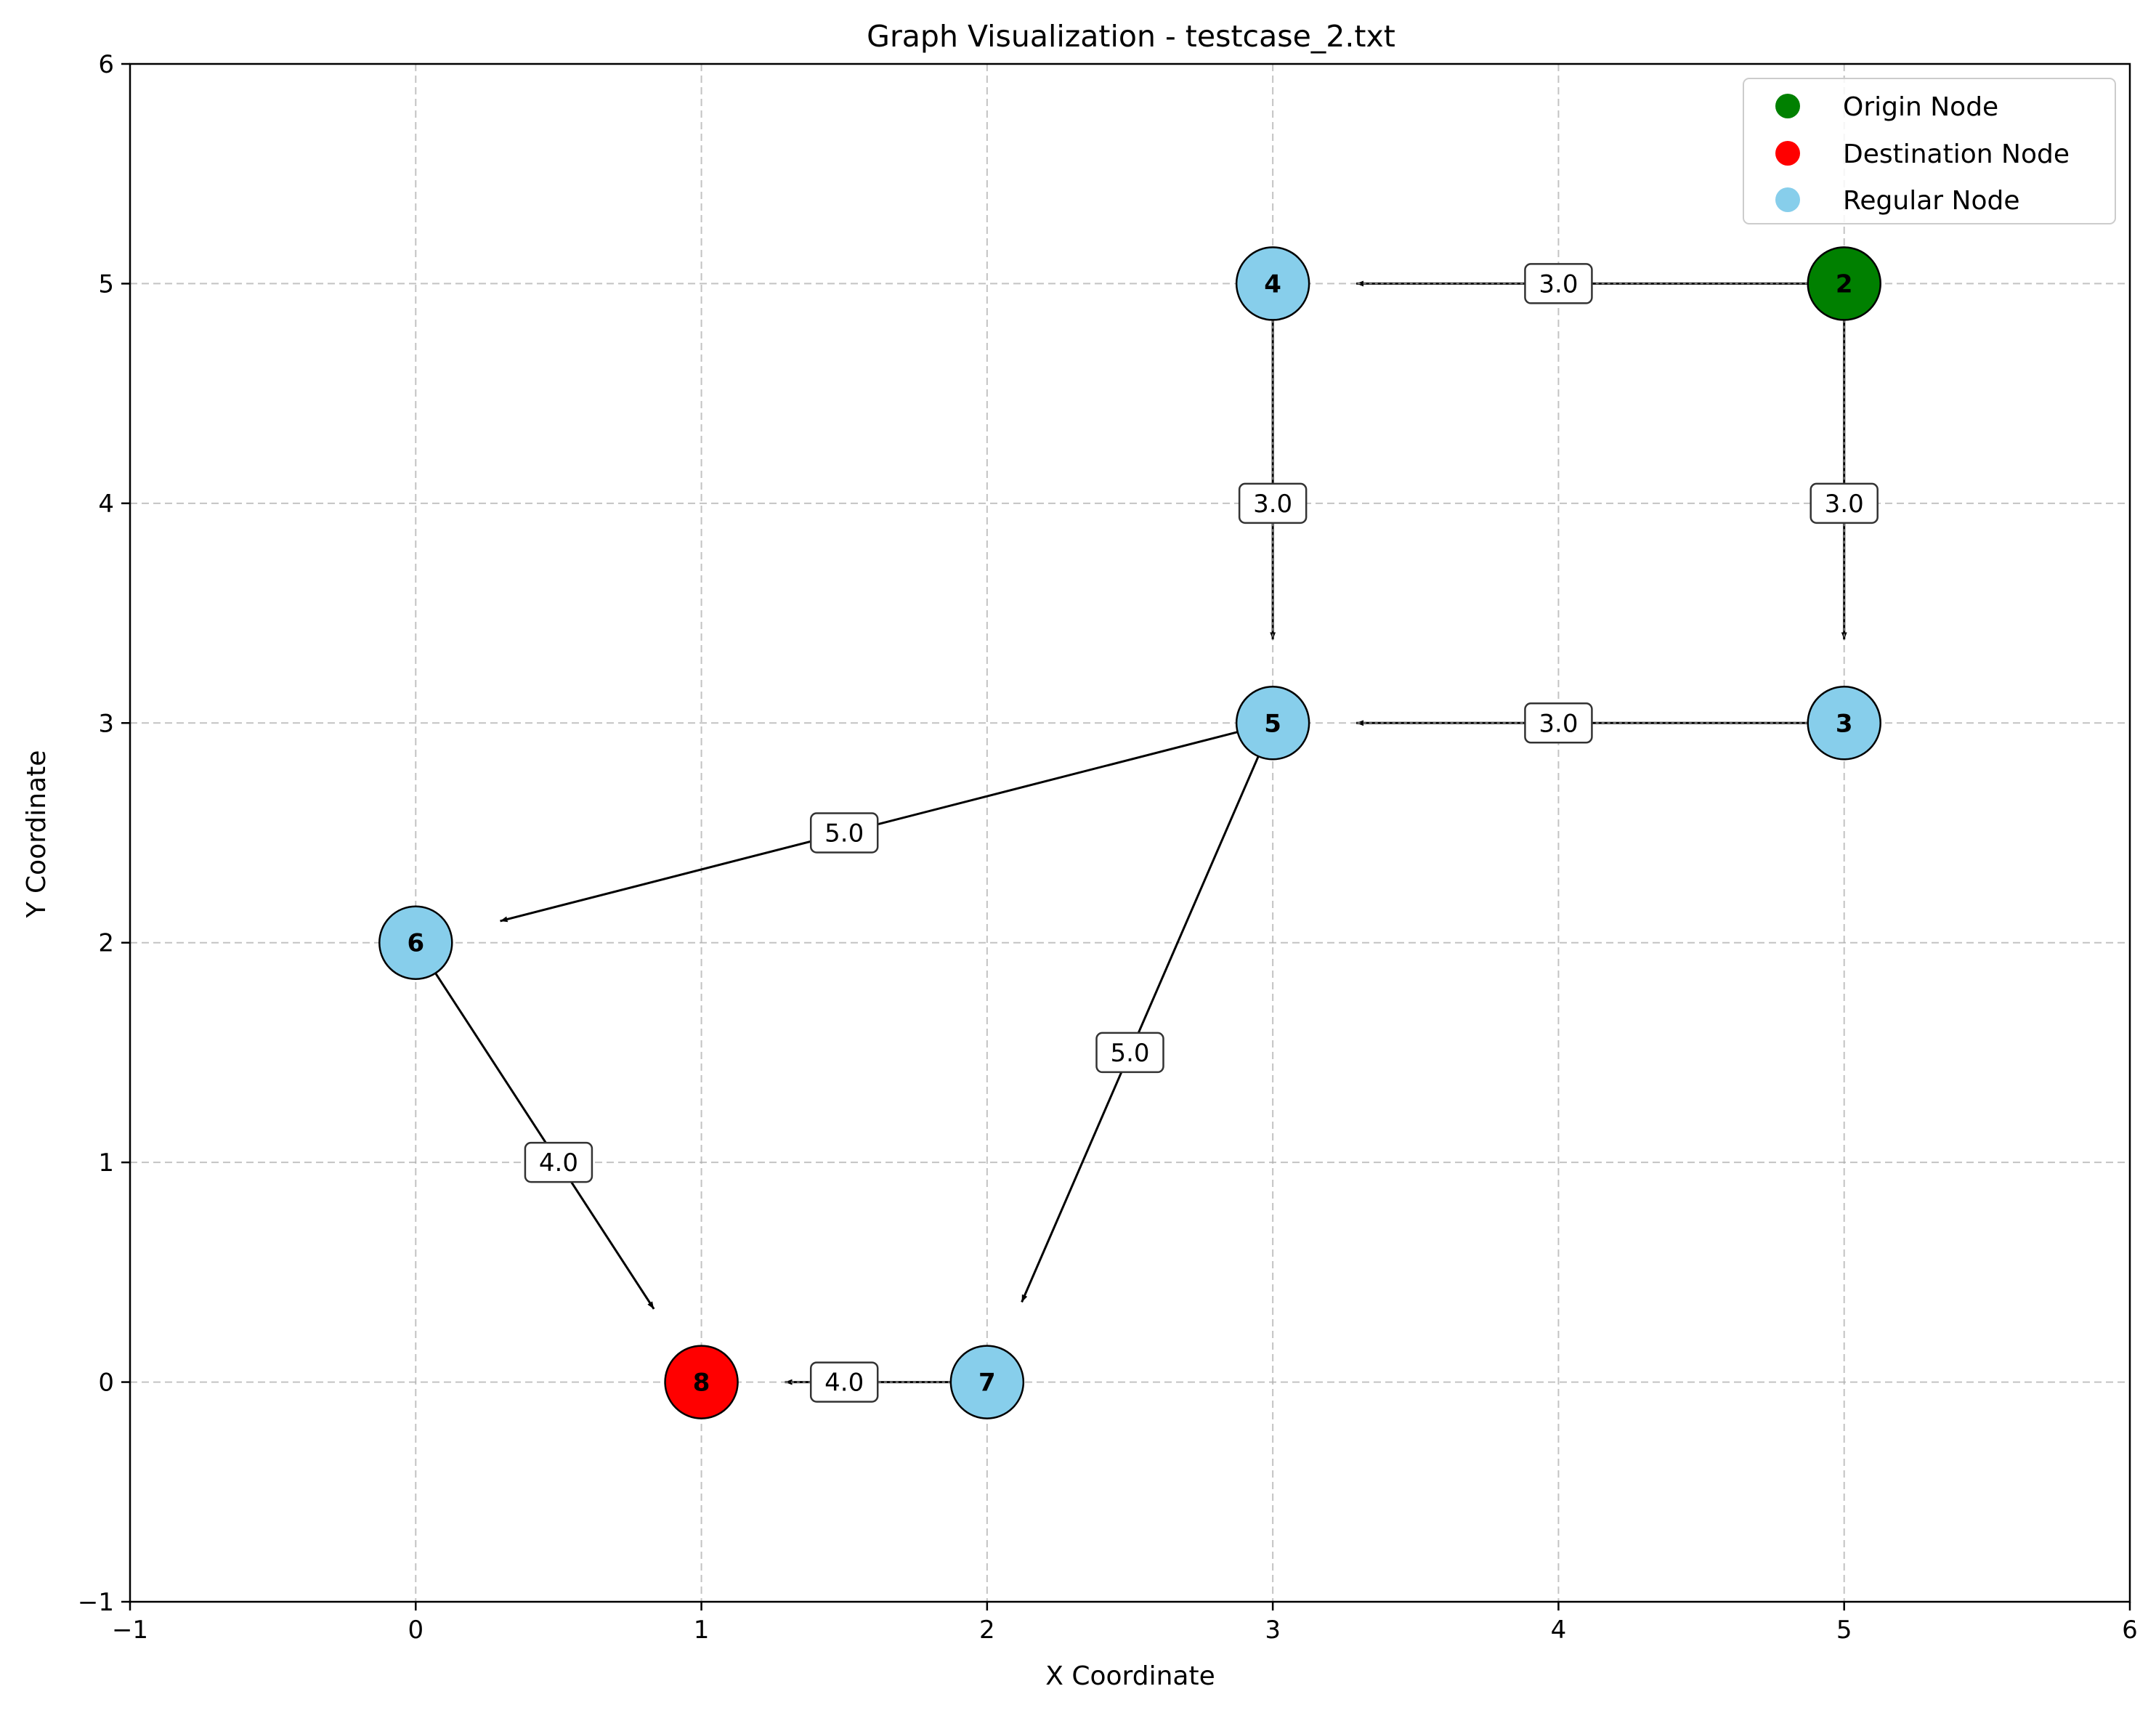 The width and height of the screenshot is (2156, 1718). I want to click on y-tick-label: 5, so click(106, 285).